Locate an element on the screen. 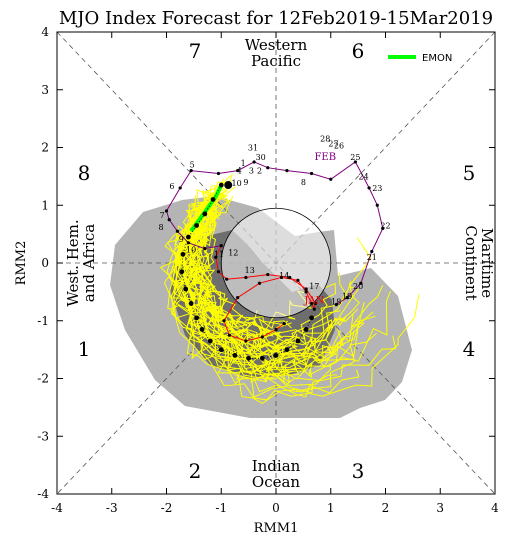  y-tick-label: 0 is located at coordinates (45, 263).